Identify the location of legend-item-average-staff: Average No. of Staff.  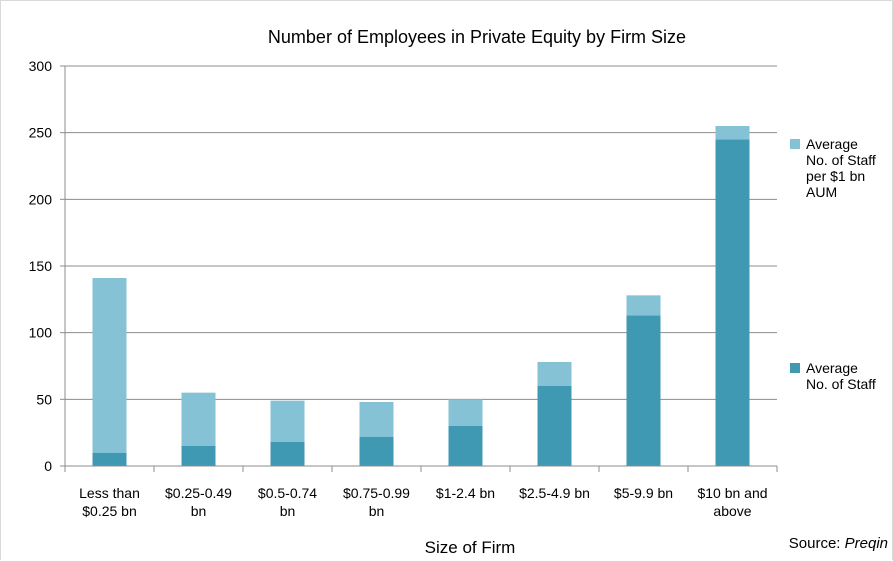
(833, 376).